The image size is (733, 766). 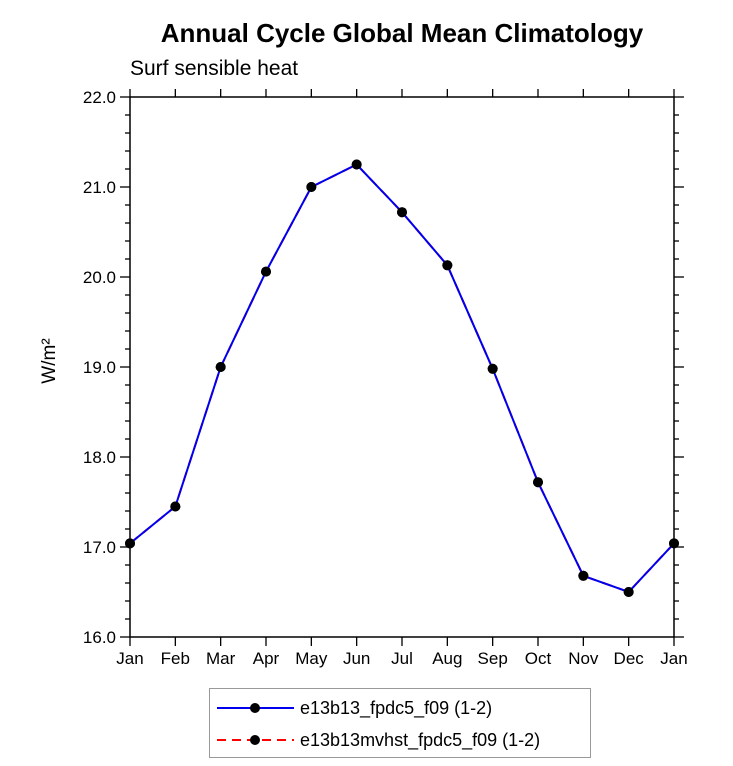 What do you see at coordinates (629, 658) in the screenshot?
I see `x-axis-tick-label: Dec` at bounding box center [629, 658].